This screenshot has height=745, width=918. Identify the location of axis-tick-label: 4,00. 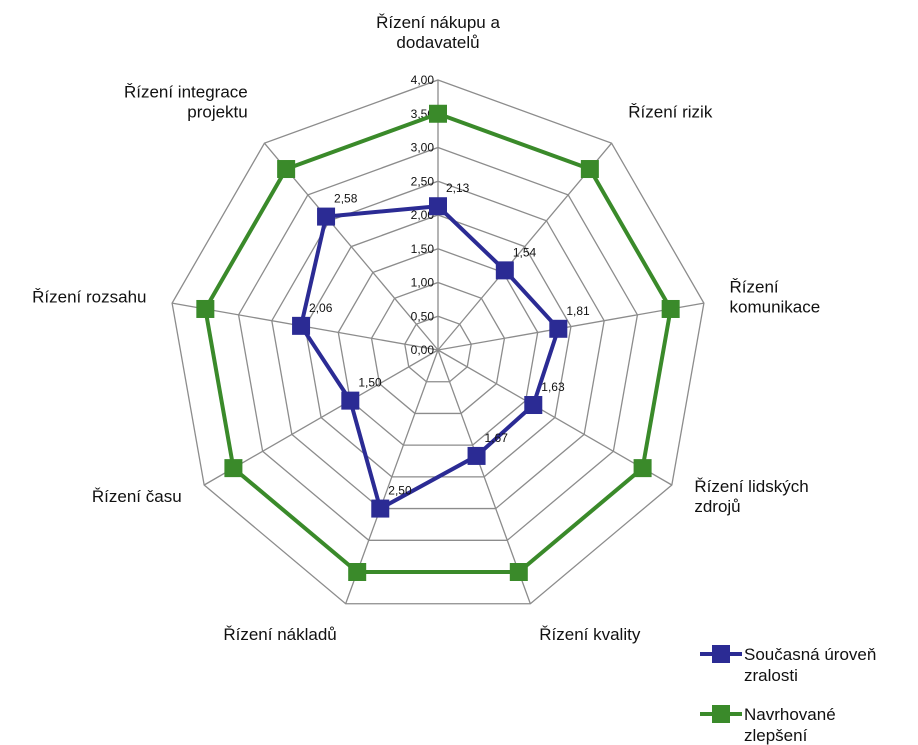
(423, 80).